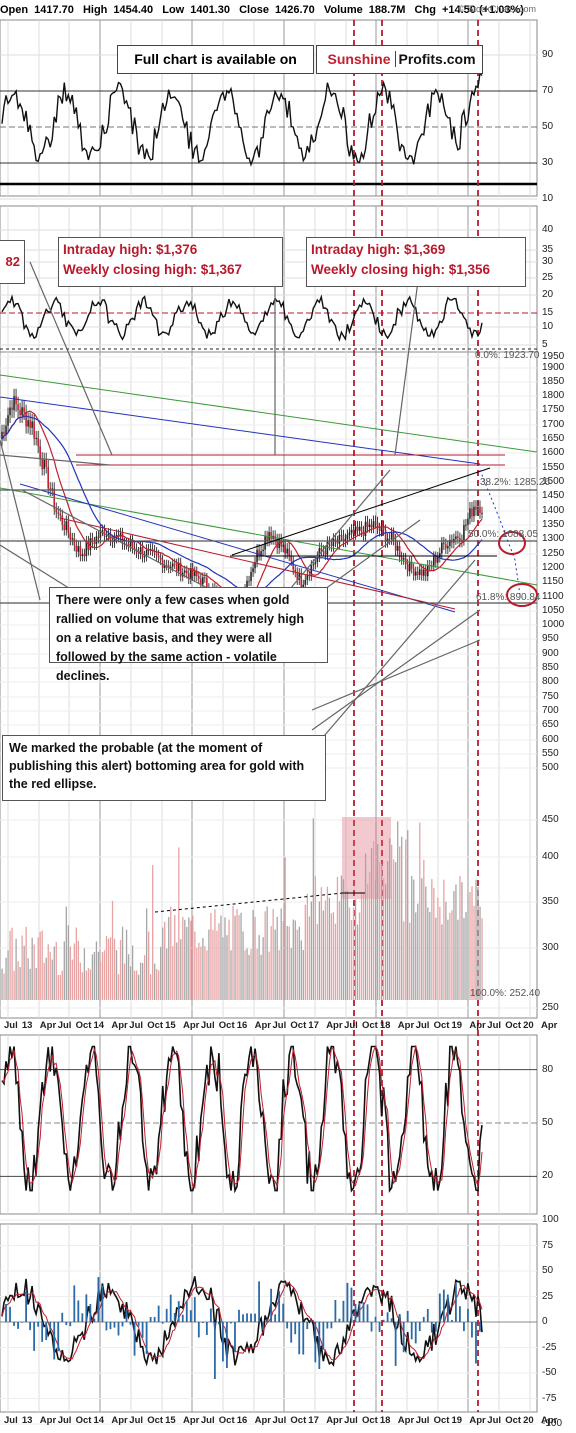  I want to click on price-tick-1: 1900, so click(553, 367).